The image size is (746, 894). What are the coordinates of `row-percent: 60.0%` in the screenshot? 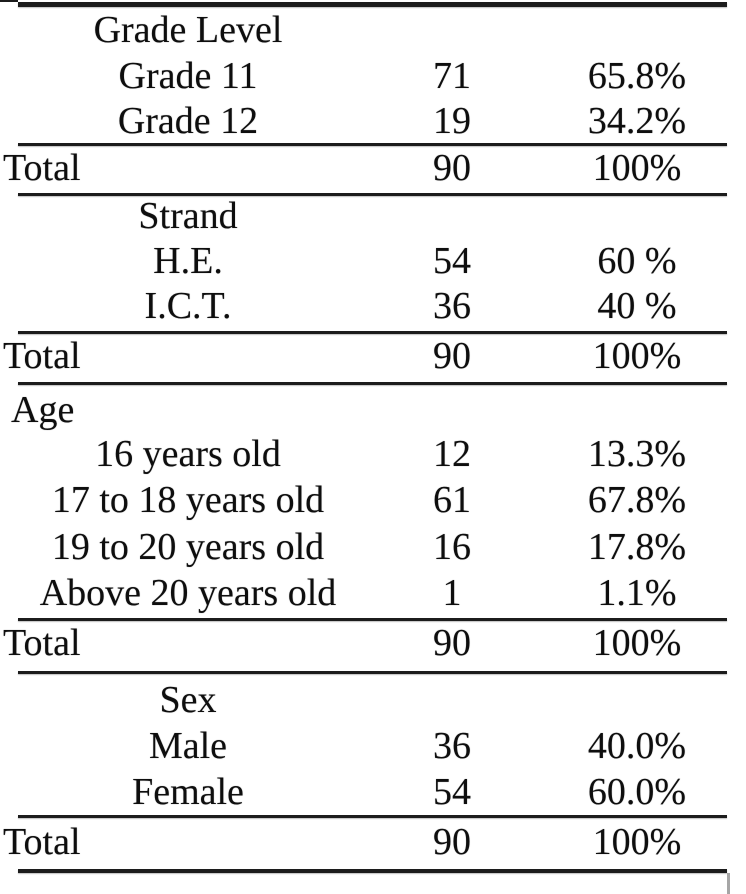 It's located at (637, 792).